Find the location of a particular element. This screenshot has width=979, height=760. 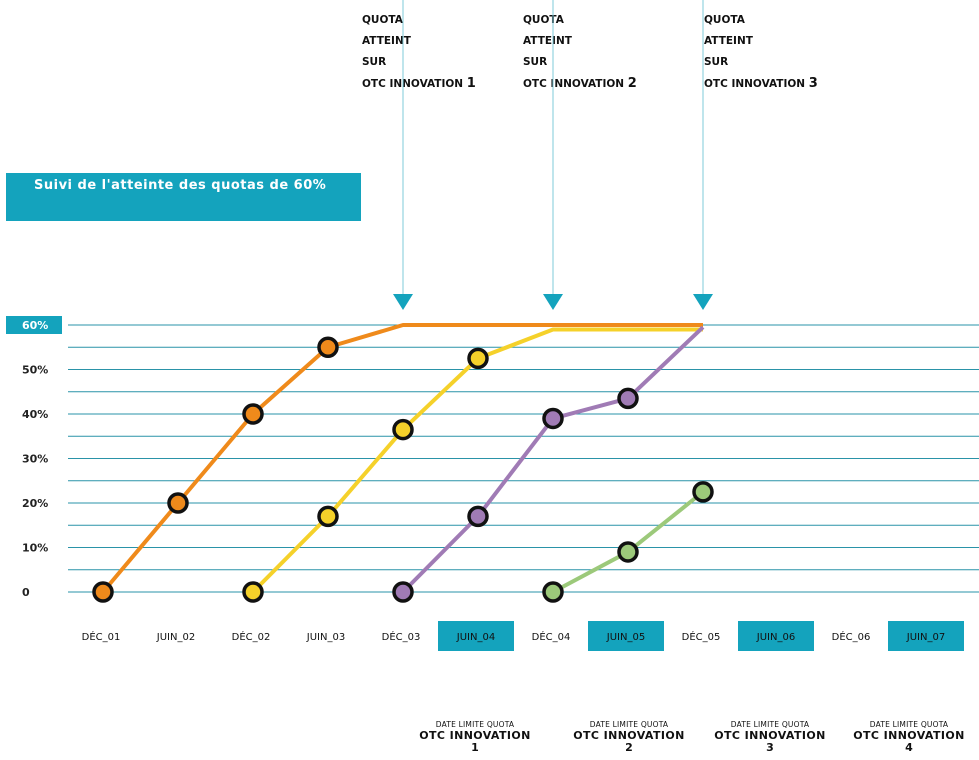

y-tick-label: 20% is located at coordinates (35, 503).